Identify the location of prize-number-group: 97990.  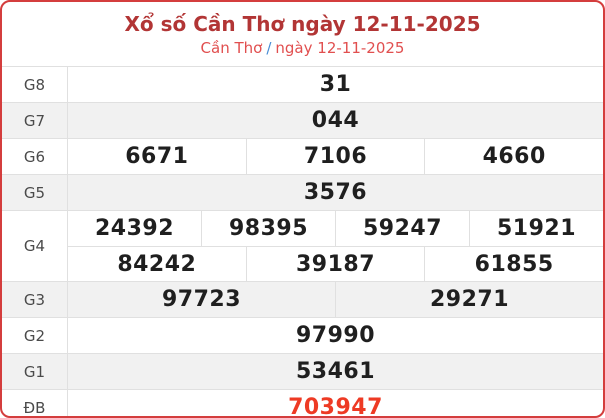
(335, 335).